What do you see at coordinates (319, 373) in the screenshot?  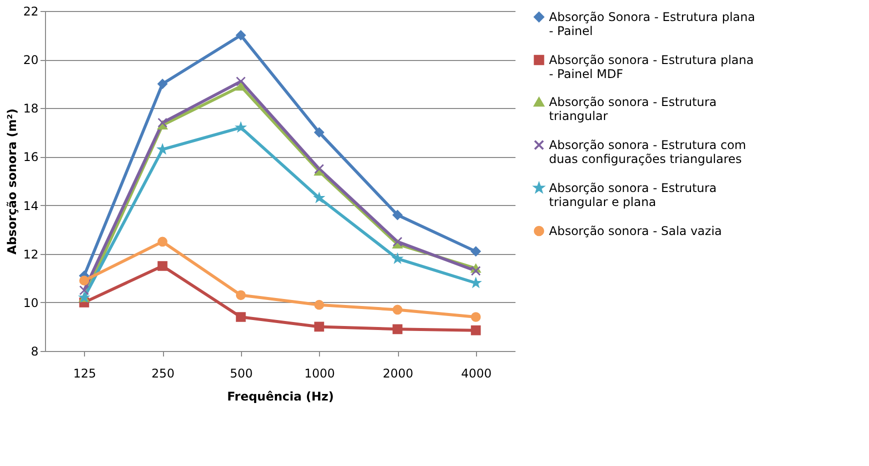 I see `x-tick-label: 1000` at bounding box center [319, 373].